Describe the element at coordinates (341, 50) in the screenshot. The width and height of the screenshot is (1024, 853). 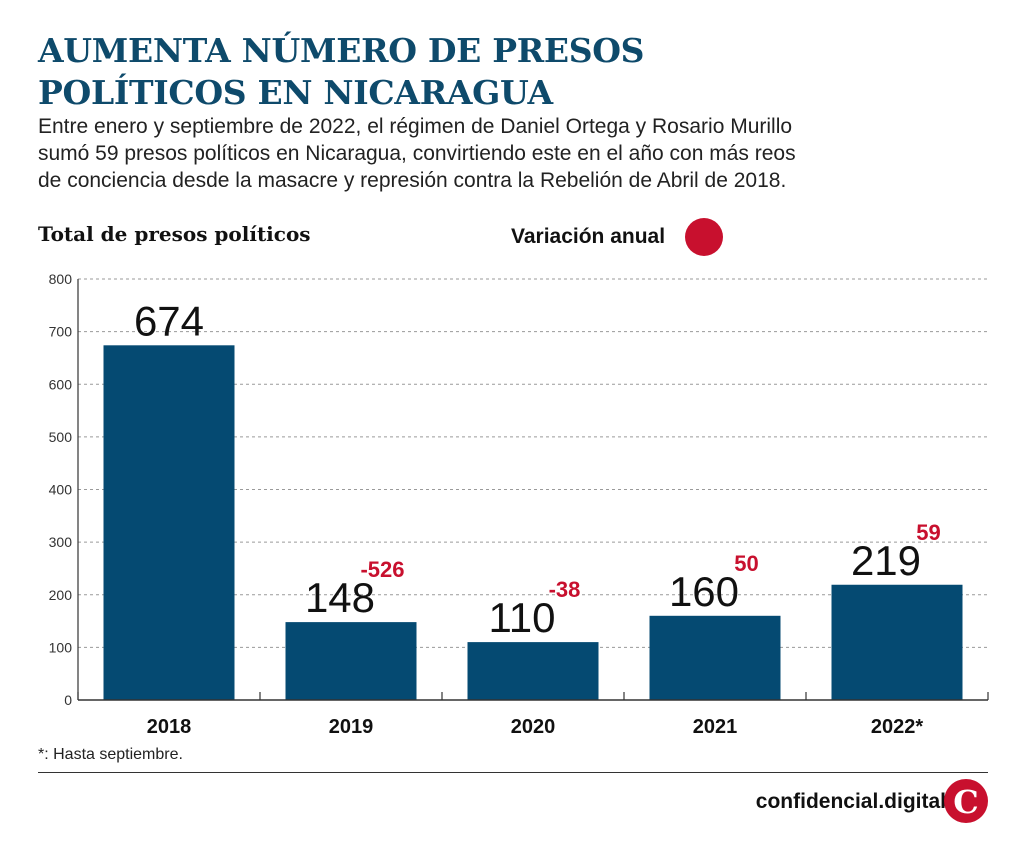
I see `title-line-1: AUMENTA NÚMERO DE PRESOS` at that location.